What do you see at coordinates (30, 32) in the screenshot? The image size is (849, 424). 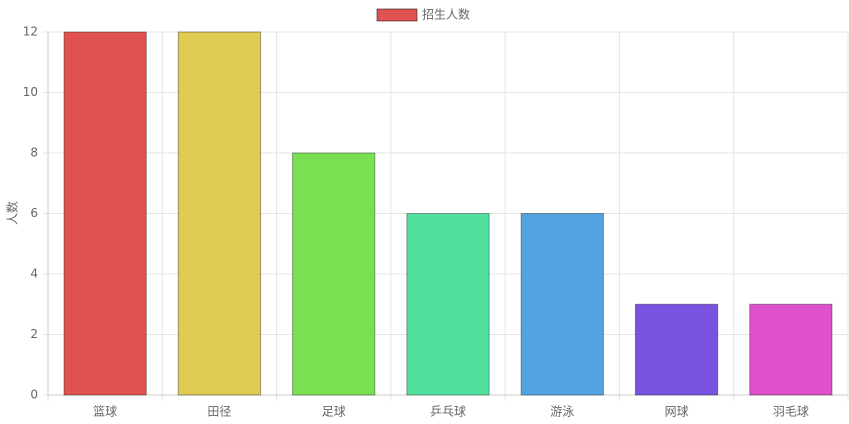 I see `y-tick-label: 12` at bounding box center [30, 32].